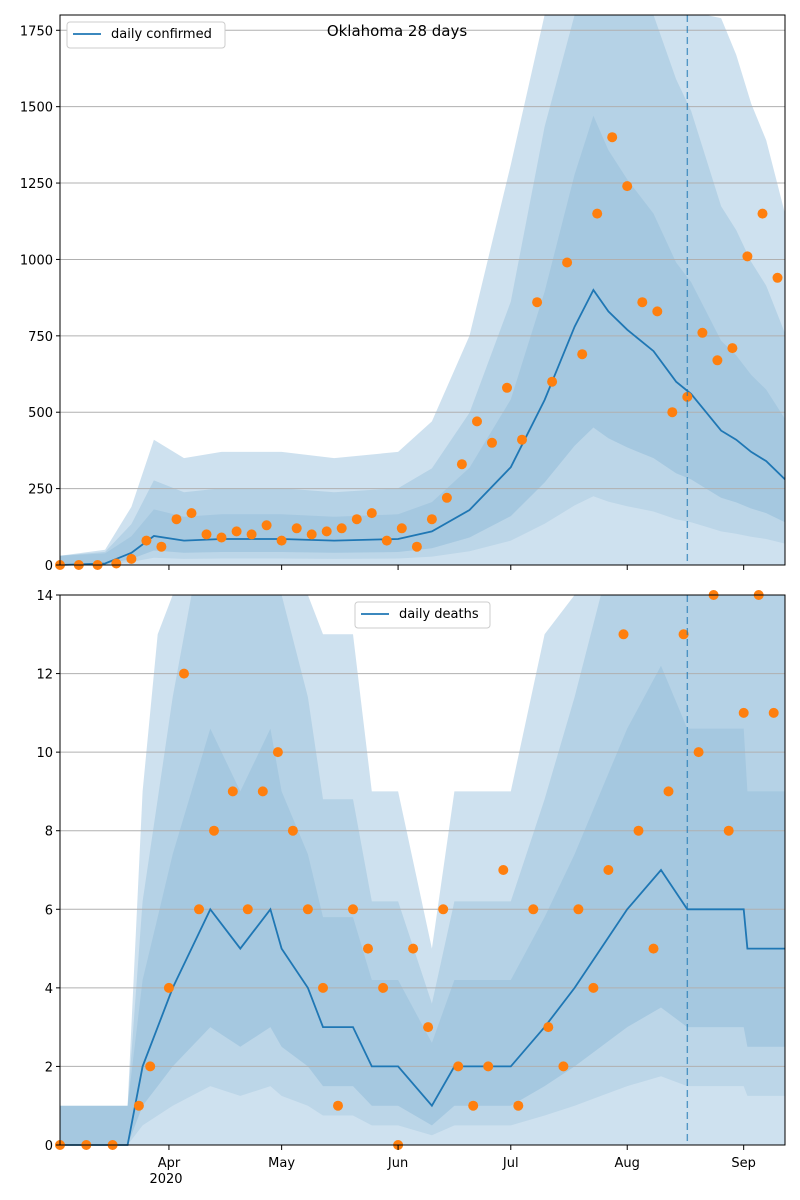  I want to click on x-axis-year-label: 2020, so click(165, 1179).